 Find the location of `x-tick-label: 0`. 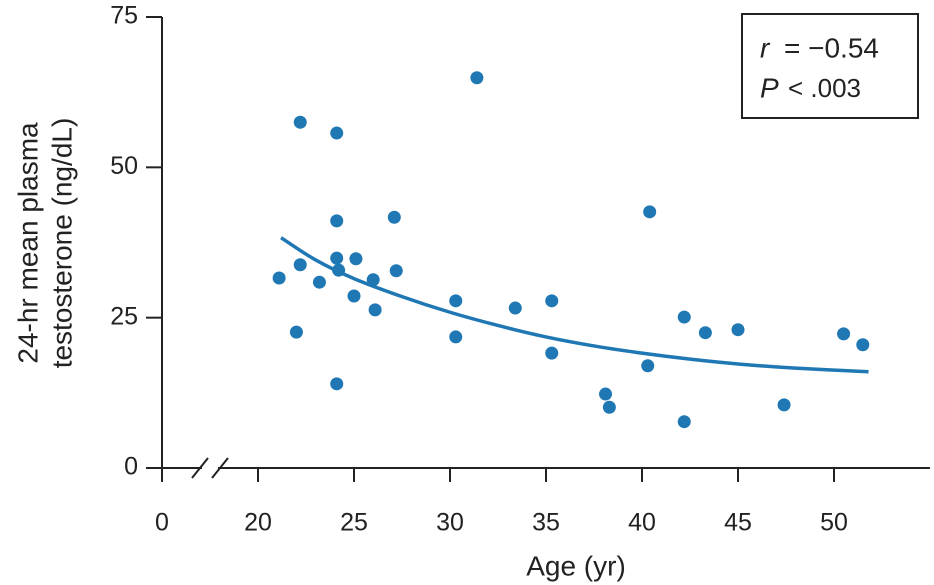

x-tick-label: 0 is located at coordinates (162, 523).